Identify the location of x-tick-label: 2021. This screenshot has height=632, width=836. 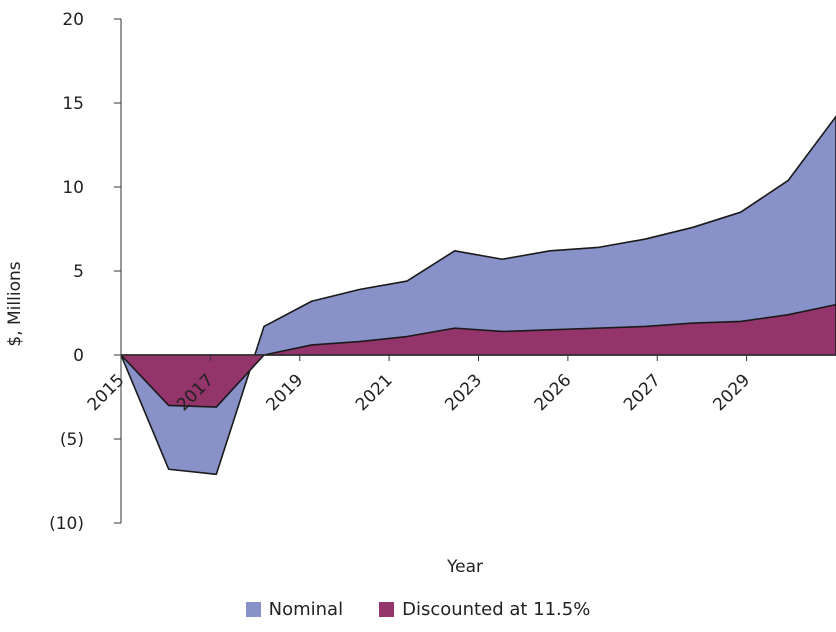
(374, 392).